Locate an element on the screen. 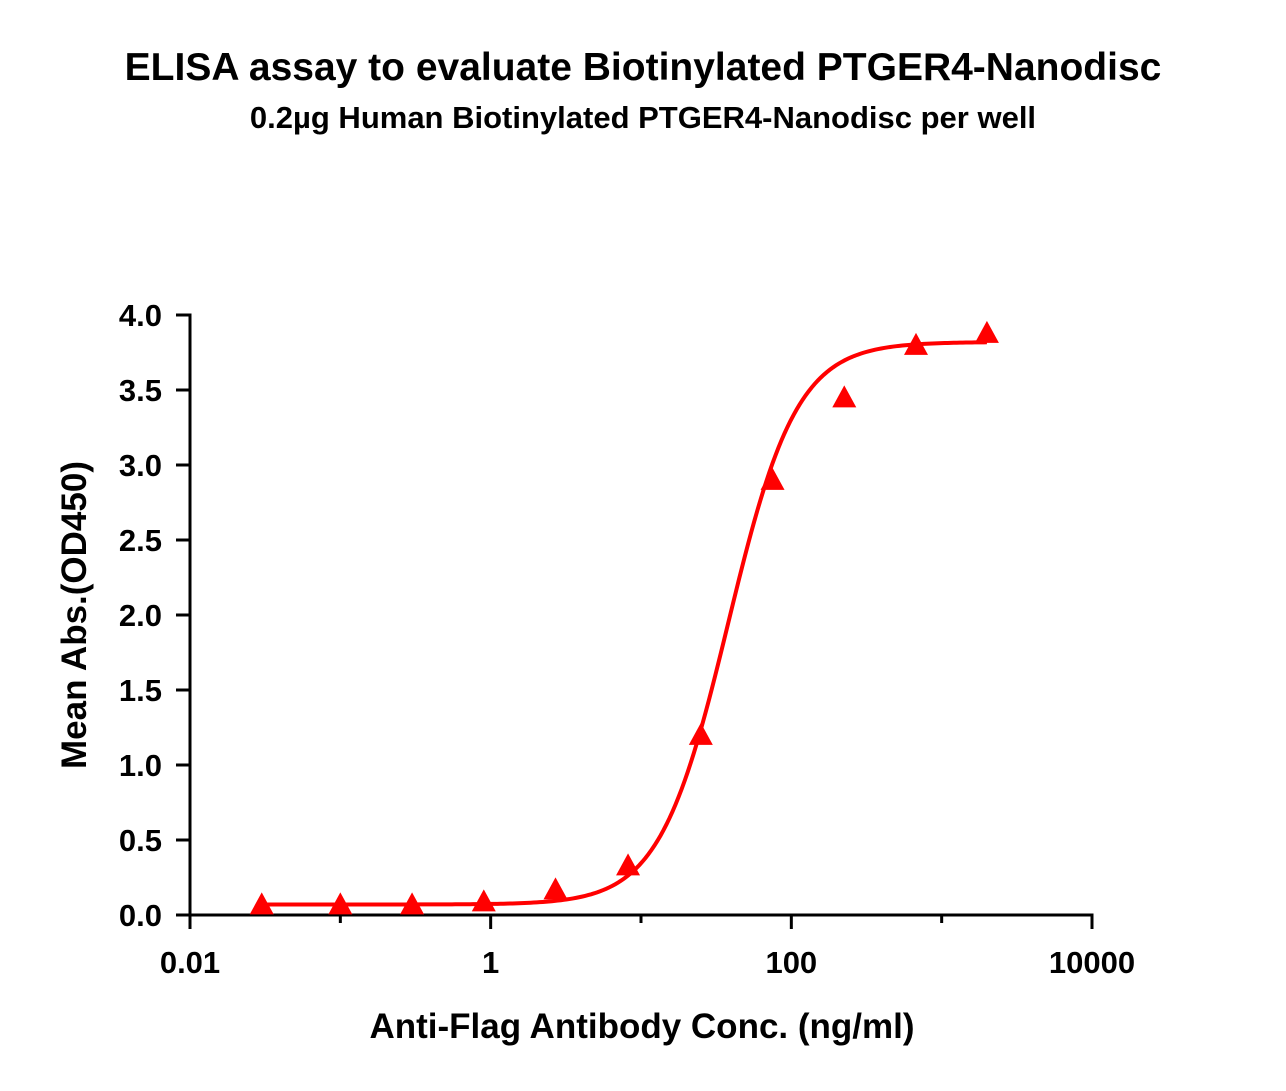 Image resolution: width=1286 pixels, height=1091 pixels. y-ticks: 0.0 0.5 1.0 1.5 2.0 2.5 3.0 3.5 4.0 is located at coordinates (154, 615).